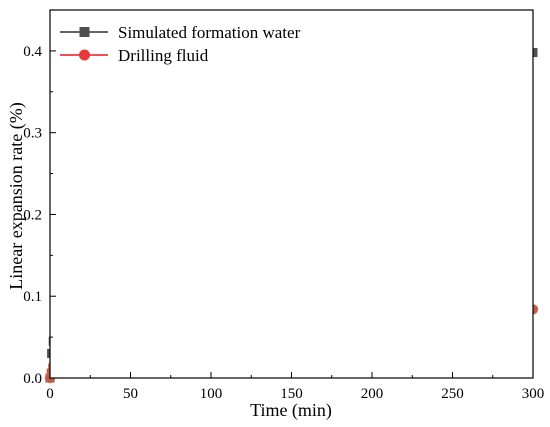 The width and height of the screenshot is (550, 427). Describe the element at coordinates (291, 410) in the screenshot. I see `x-axis-label: Time (min)` at that location.